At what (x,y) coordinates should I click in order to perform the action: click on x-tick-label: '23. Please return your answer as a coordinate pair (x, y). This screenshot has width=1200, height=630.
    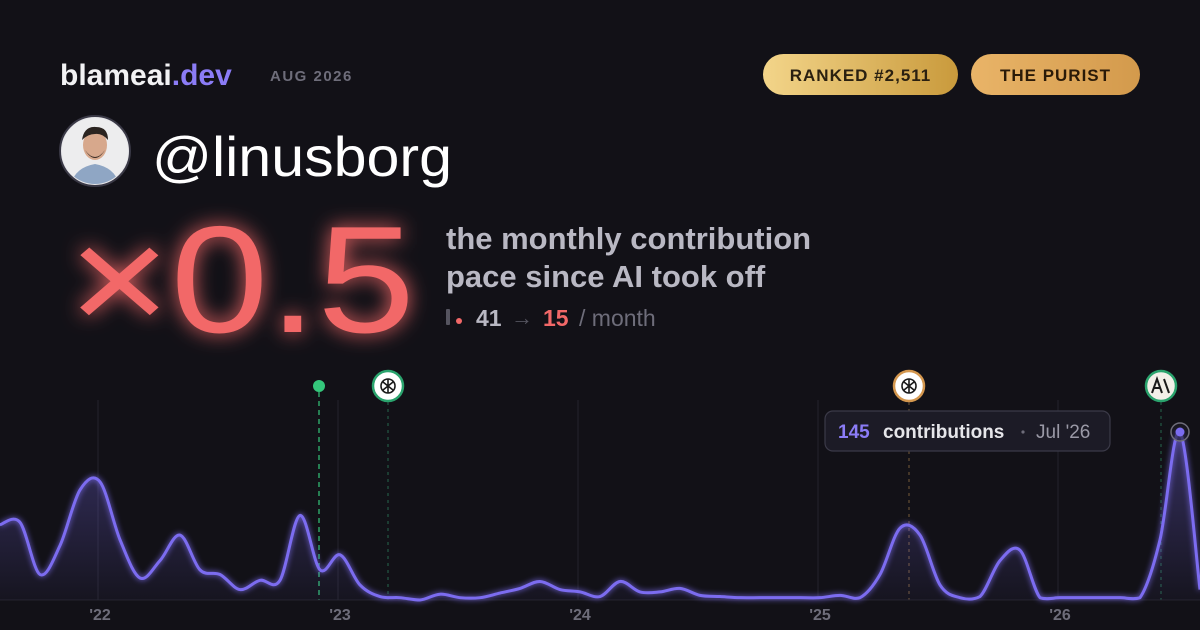
    Looking at the image, I should click on (340, 615).